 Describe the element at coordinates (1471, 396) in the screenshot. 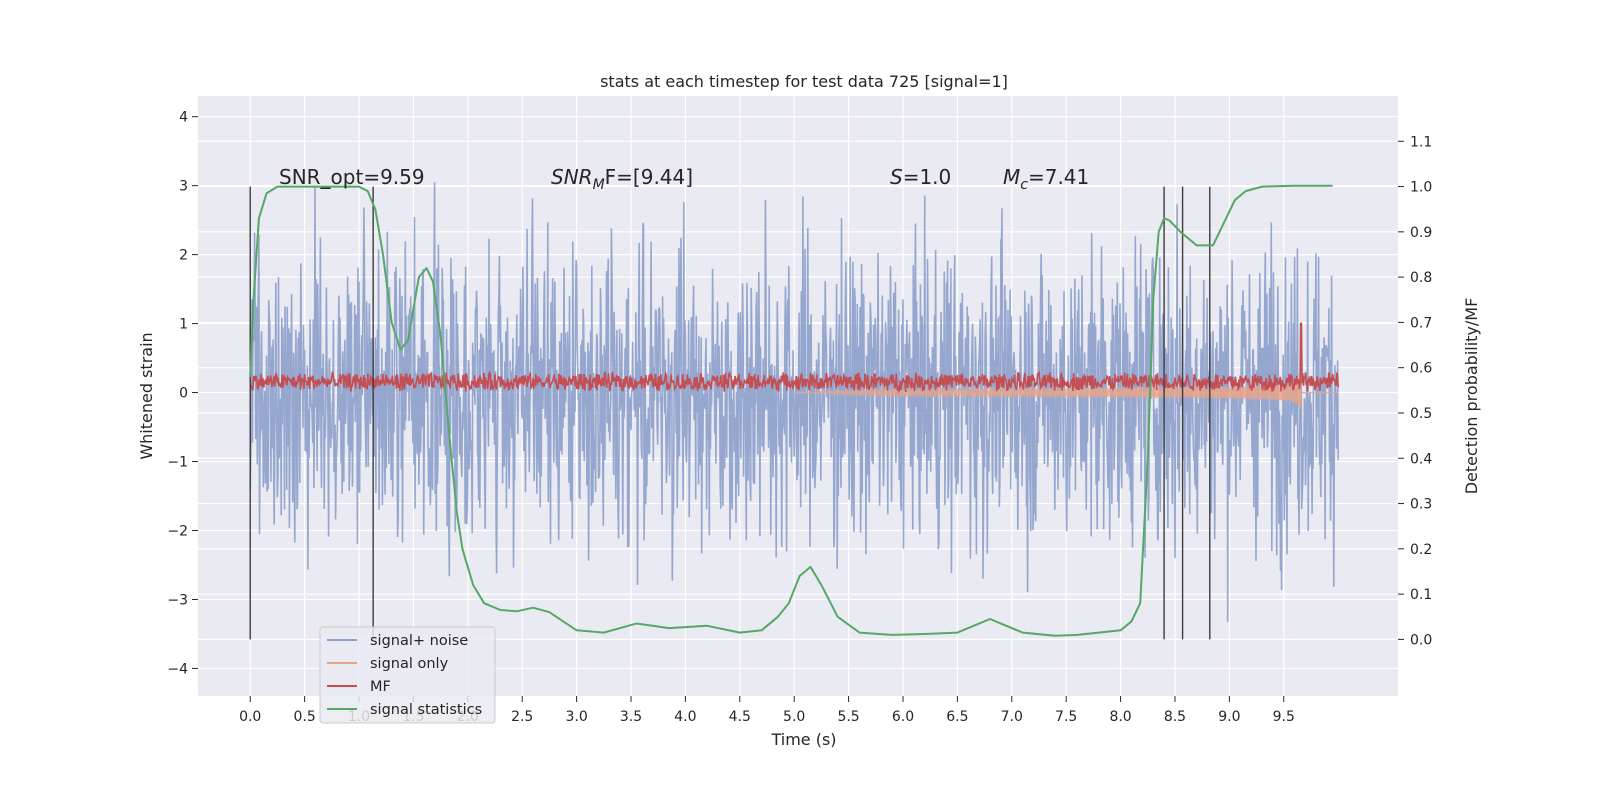

I see `y2-axis-label: Detection probability/MF` at that location.